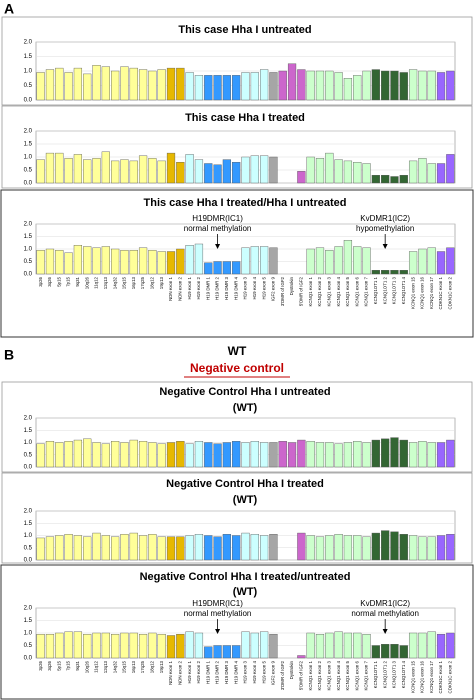  Describe the element at coordinates (218, 613) in the screenshot. I see `annotation-text: normal methylation` at that location.